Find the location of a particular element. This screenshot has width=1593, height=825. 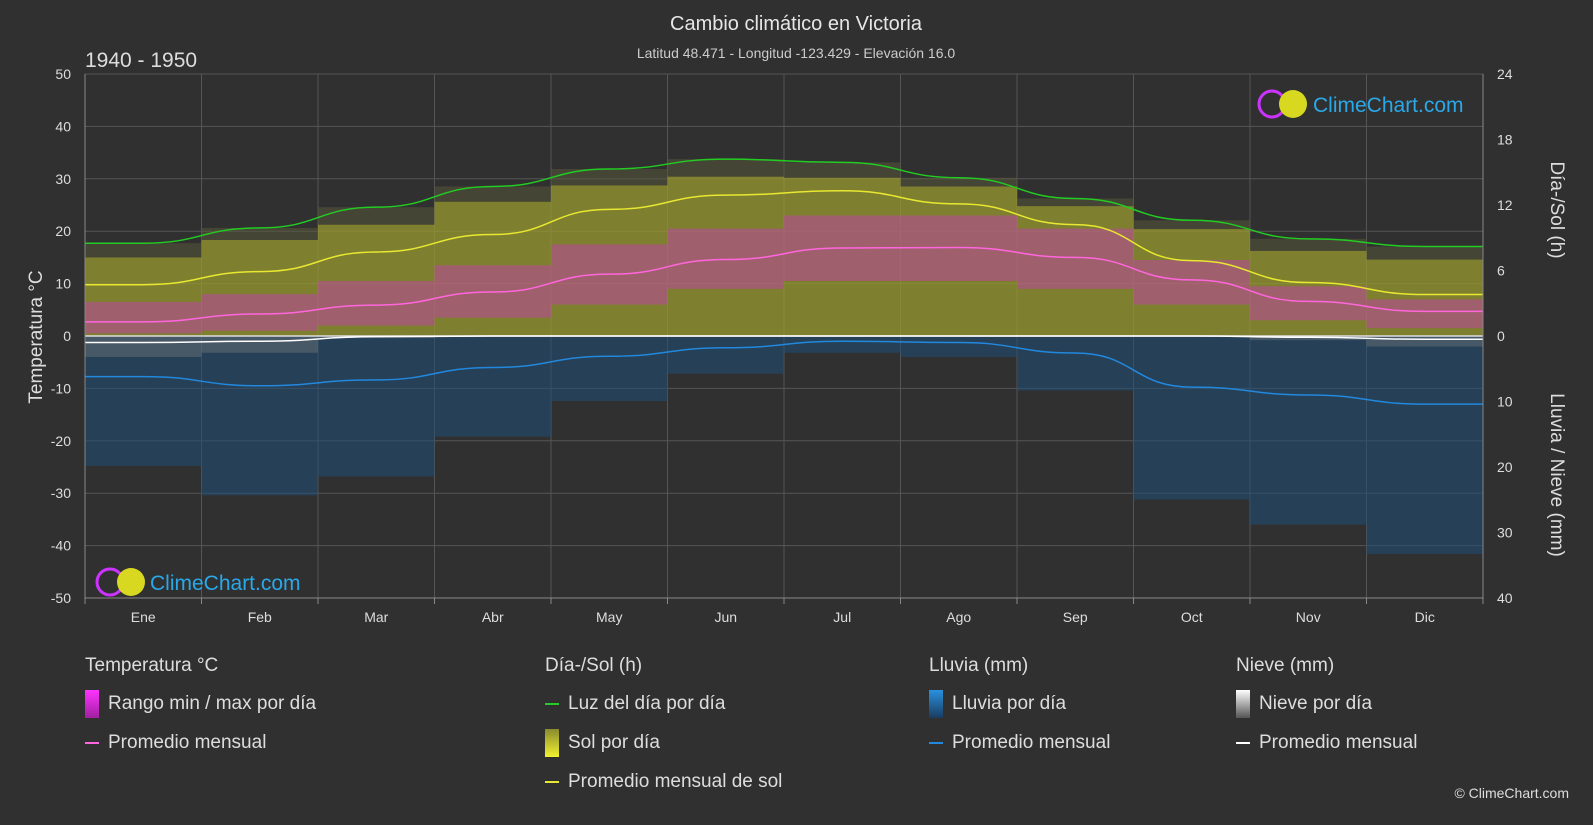

legend-rain-avg-label: Promedio mensual is located at coordinates (1031, 742).